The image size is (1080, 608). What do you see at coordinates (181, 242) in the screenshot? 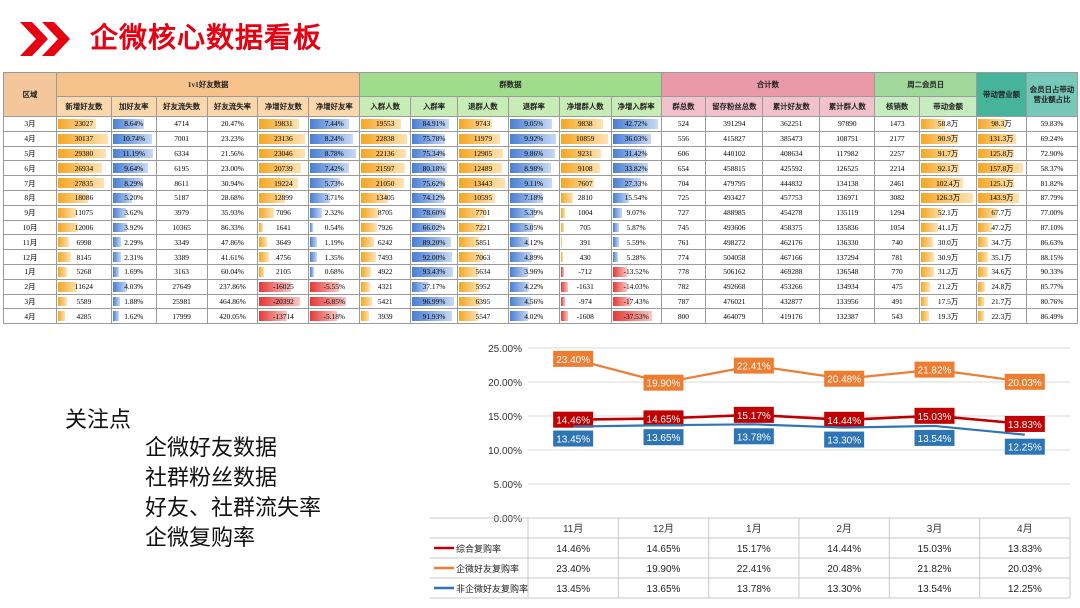
I see `table-cell: 3349` at bounding box center [181, 242].